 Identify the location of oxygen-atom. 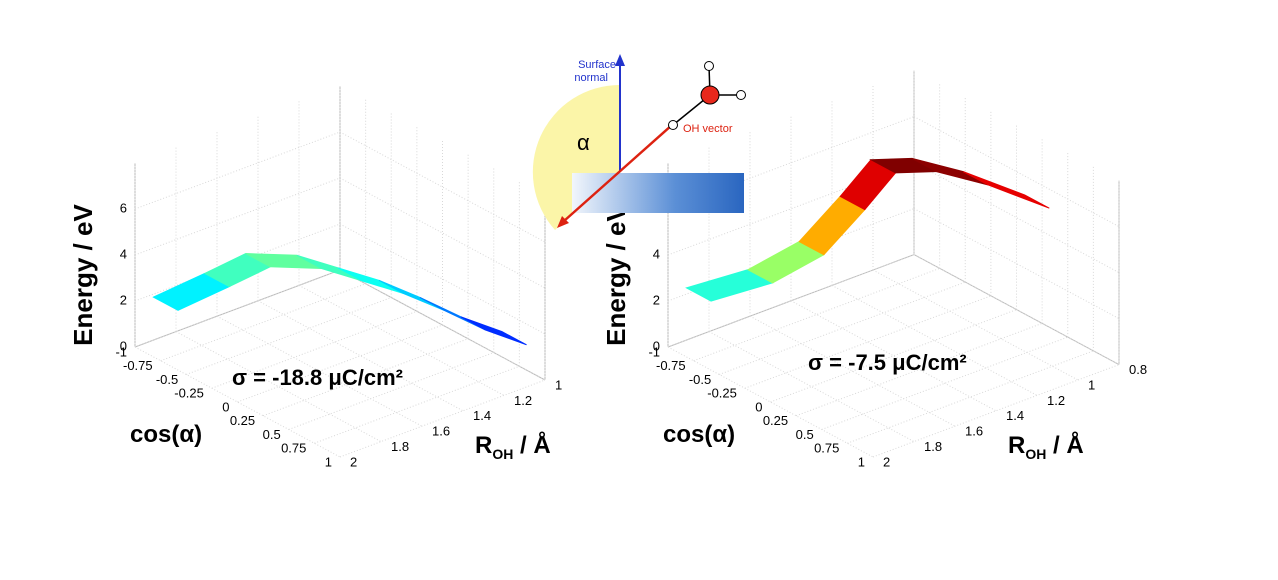
(710, 95).